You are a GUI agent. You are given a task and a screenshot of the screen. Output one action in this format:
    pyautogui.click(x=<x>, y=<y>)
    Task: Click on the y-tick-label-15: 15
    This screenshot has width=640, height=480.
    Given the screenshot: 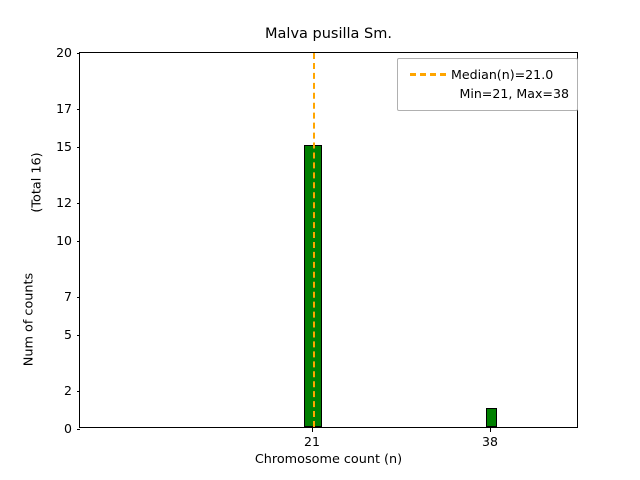 What is the action you would take?
    pyautogui.click(x=64, y=146)
    